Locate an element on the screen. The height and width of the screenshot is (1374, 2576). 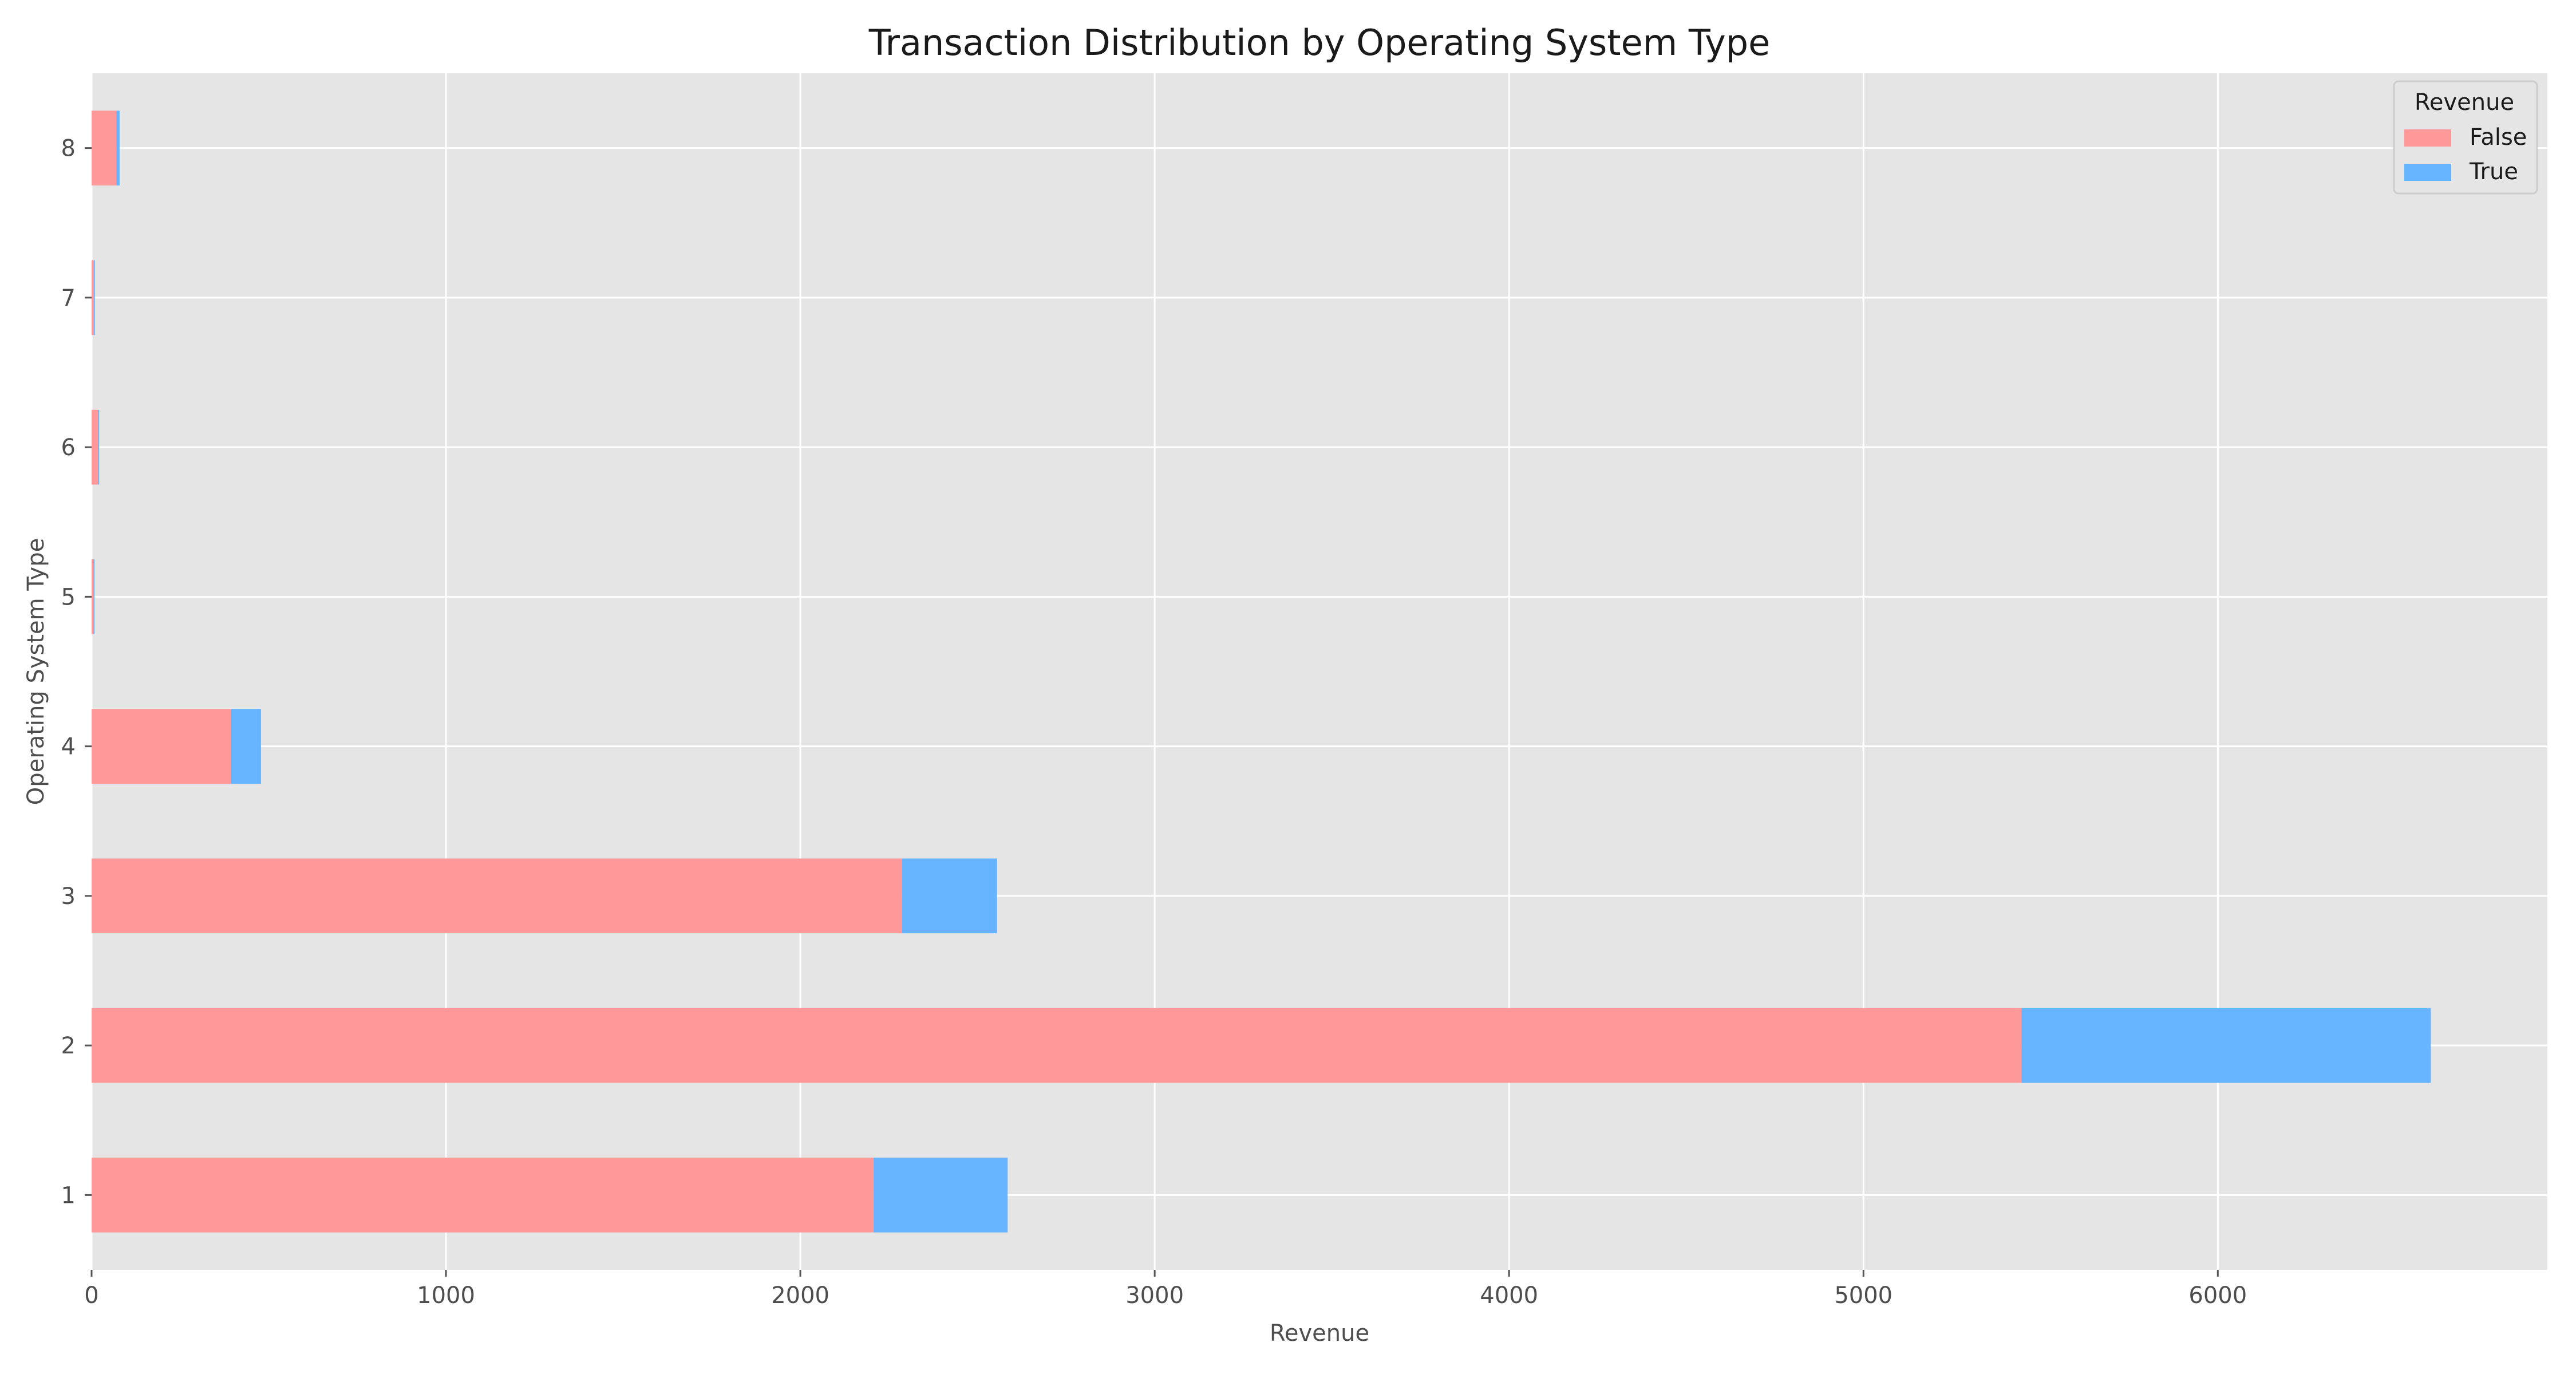
legend-label-true: True is located at coordinates (2493, 172).